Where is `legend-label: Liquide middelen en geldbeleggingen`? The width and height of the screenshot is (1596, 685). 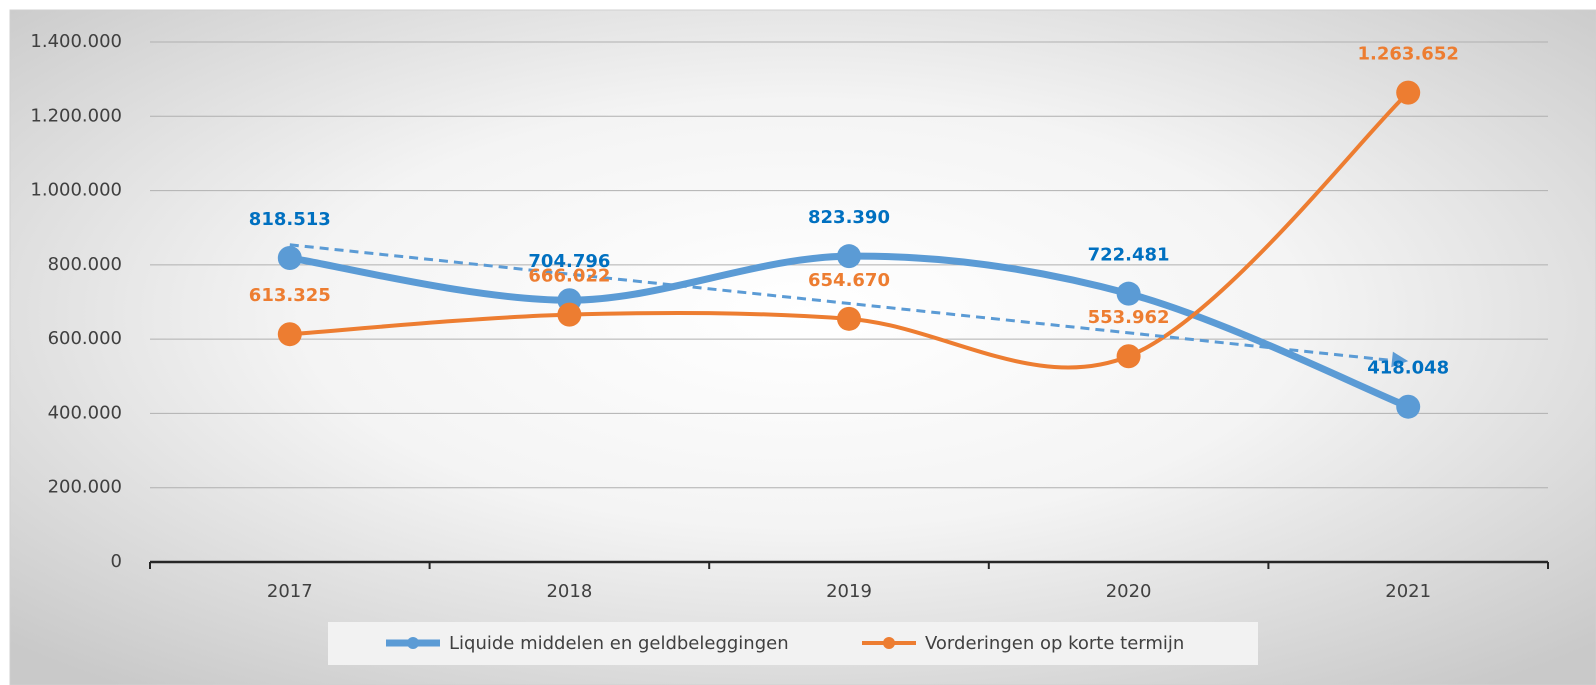
legend-label: Liquide middelen en geldbeleggingen is located at coordinates (619, 643).